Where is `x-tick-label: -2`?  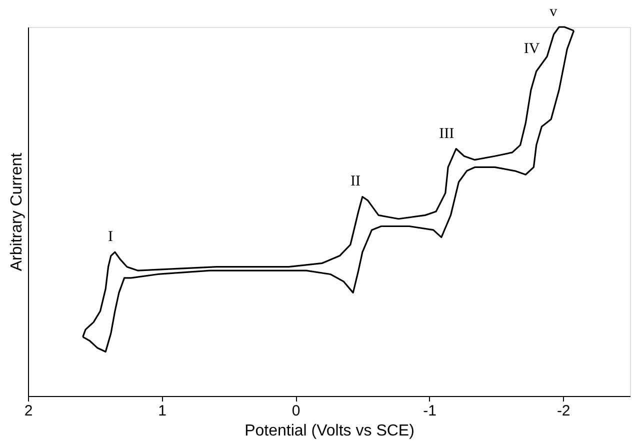 x-tick-label: -2 is located at coordinates (563, 411).